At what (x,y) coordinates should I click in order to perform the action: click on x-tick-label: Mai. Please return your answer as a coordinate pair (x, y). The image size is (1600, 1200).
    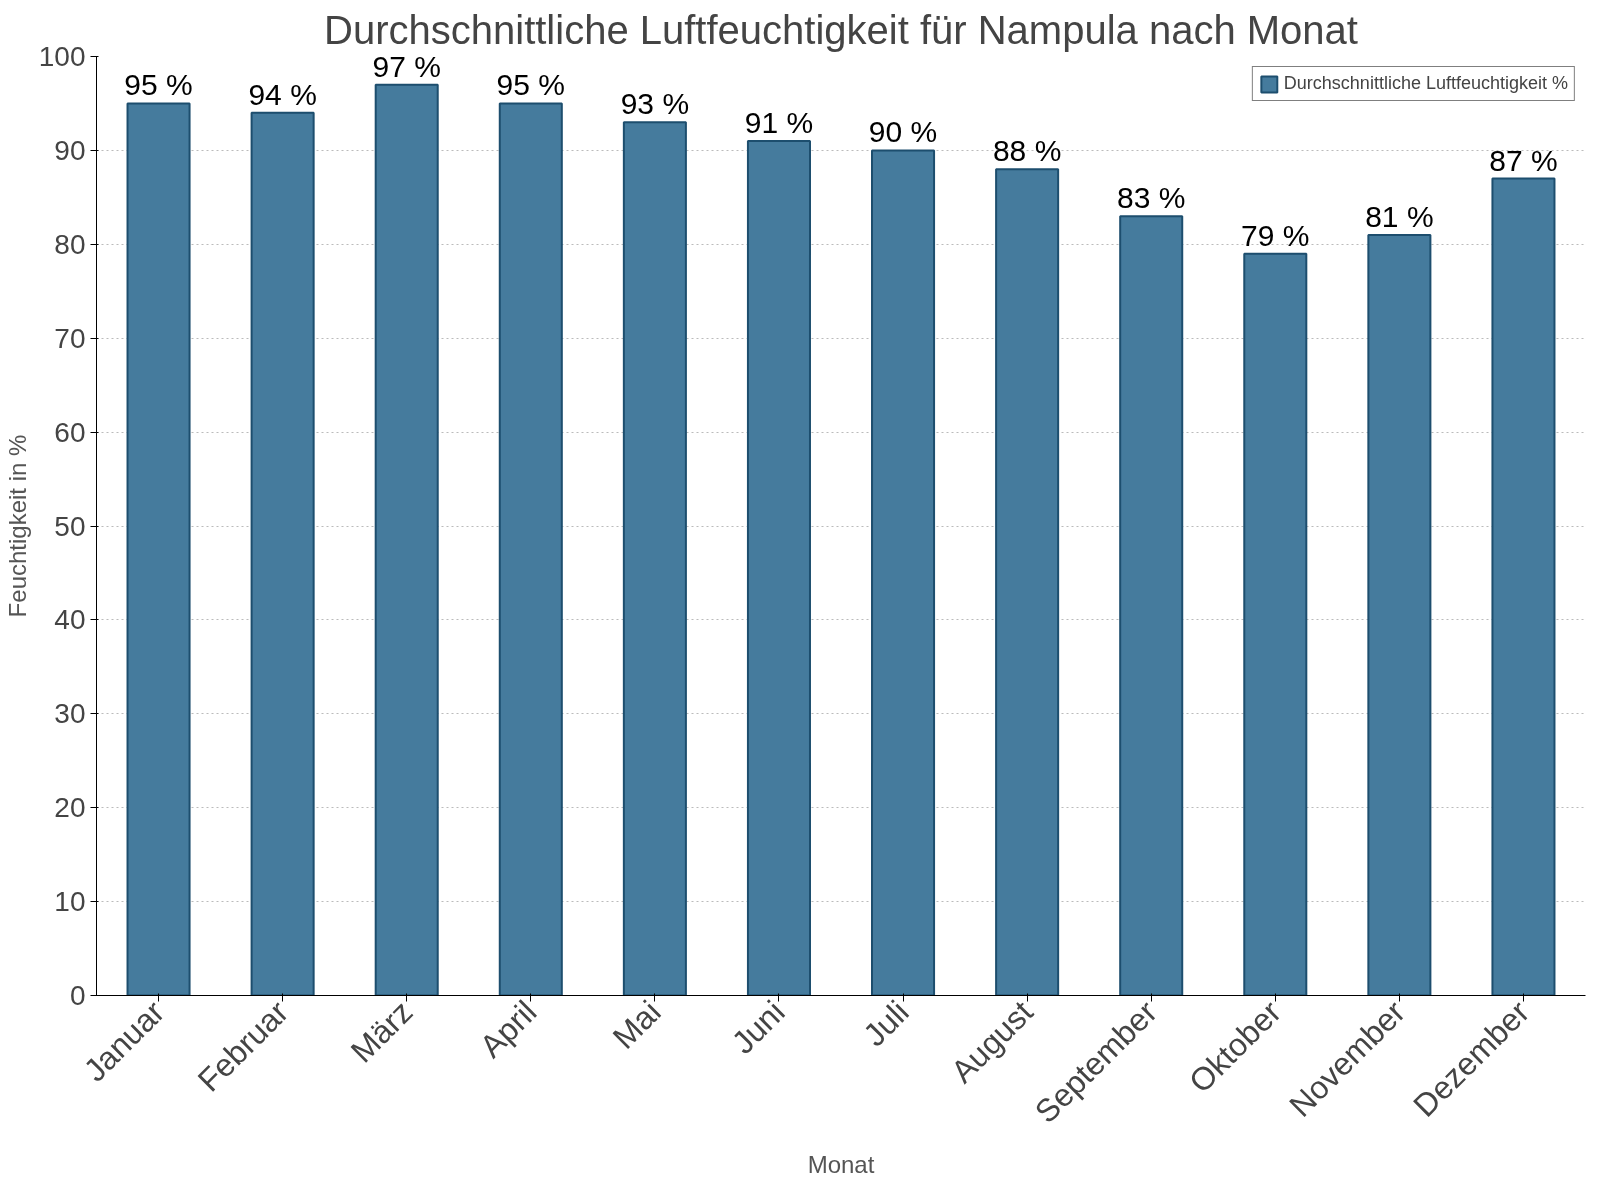
    Looking at the image, I should click on (636, 1024).